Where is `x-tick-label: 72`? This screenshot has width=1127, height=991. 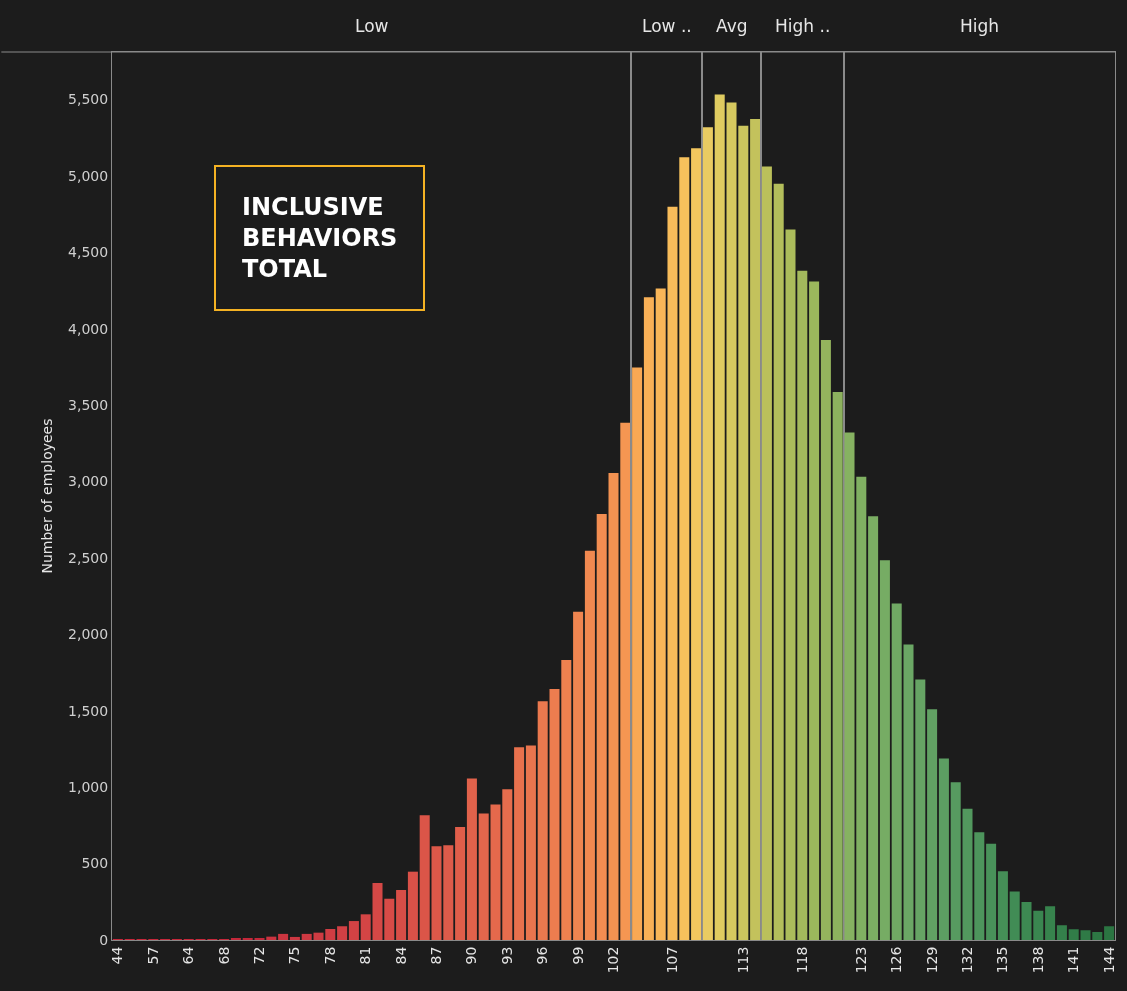
x-tick-label: 72 is located at coordinates (259, 955).